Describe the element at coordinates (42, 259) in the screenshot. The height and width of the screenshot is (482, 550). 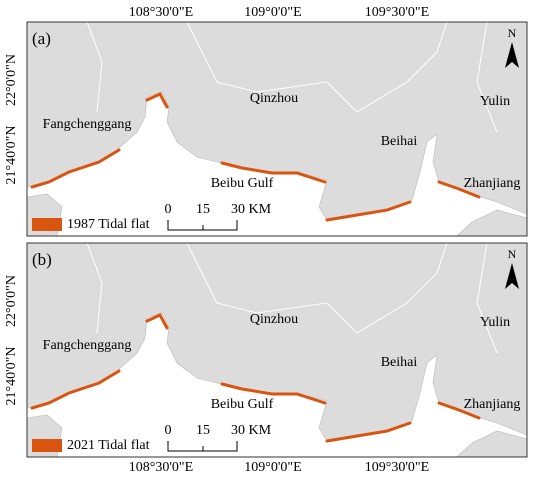
I see `panel-label: (b)` at that location.